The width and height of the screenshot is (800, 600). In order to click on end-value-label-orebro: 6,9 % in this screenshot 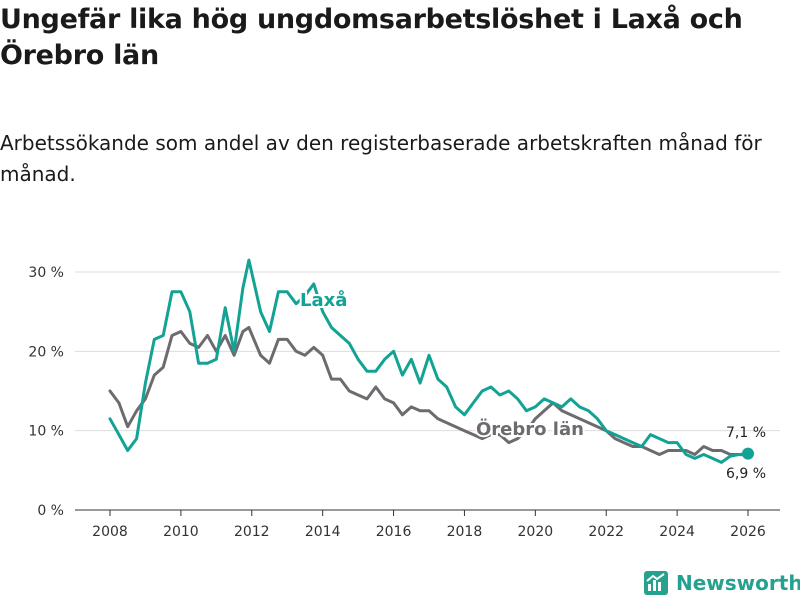, I will do `click(746, 474)`.